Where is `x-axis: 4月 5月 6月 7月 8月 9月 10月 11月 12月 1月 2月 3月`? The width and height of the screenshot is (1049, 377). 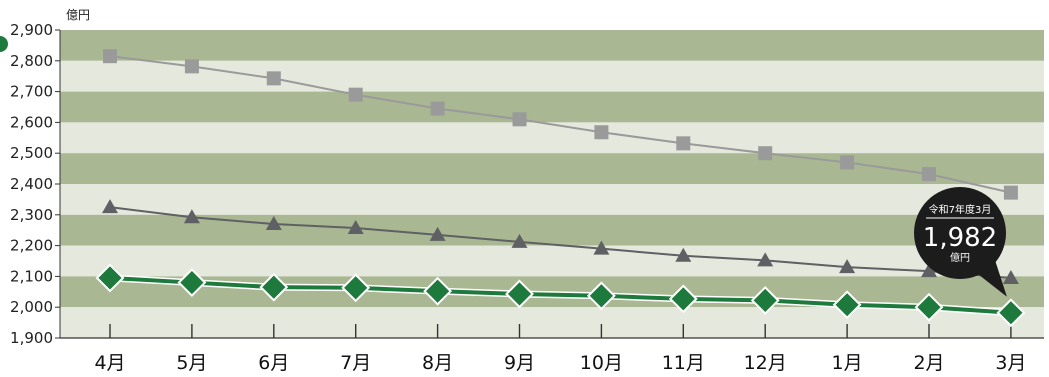 x-axis: 4月 5月 6月 7月 8月 9月 10月 11月 12月 1月 2月 3月 is located at coordinates (552, 349).